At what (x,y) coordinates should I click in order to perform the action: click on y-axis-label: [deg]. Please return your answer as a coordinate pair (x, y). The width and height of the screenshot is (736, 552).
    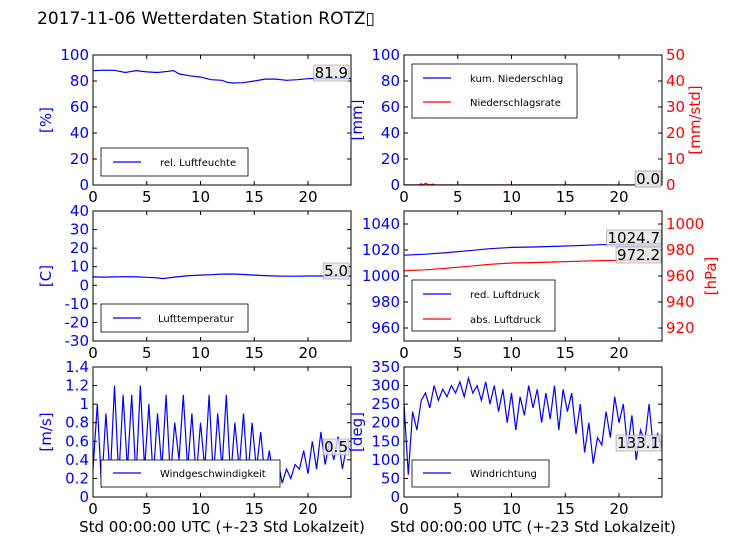
    Looking at the image, I should click on (357, 432).